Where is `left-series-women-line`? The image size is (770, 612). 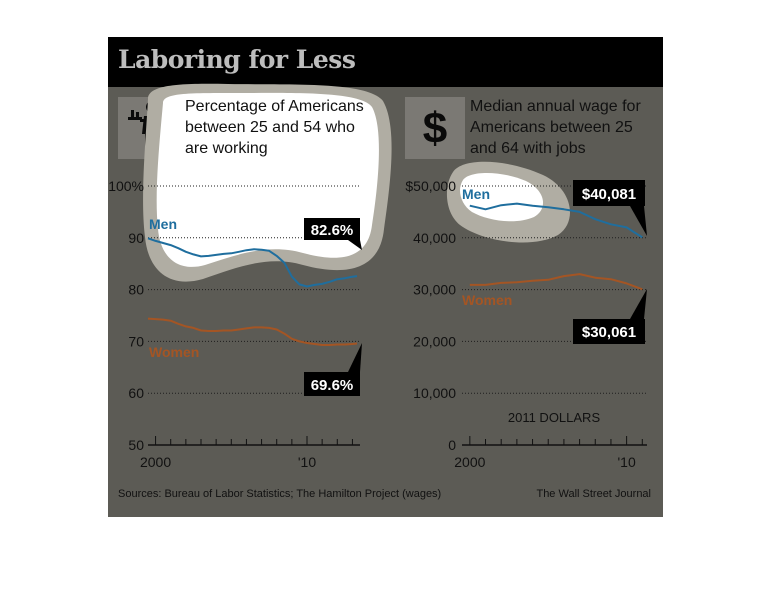 left-series-women-line is located at coordinates (252, 331).